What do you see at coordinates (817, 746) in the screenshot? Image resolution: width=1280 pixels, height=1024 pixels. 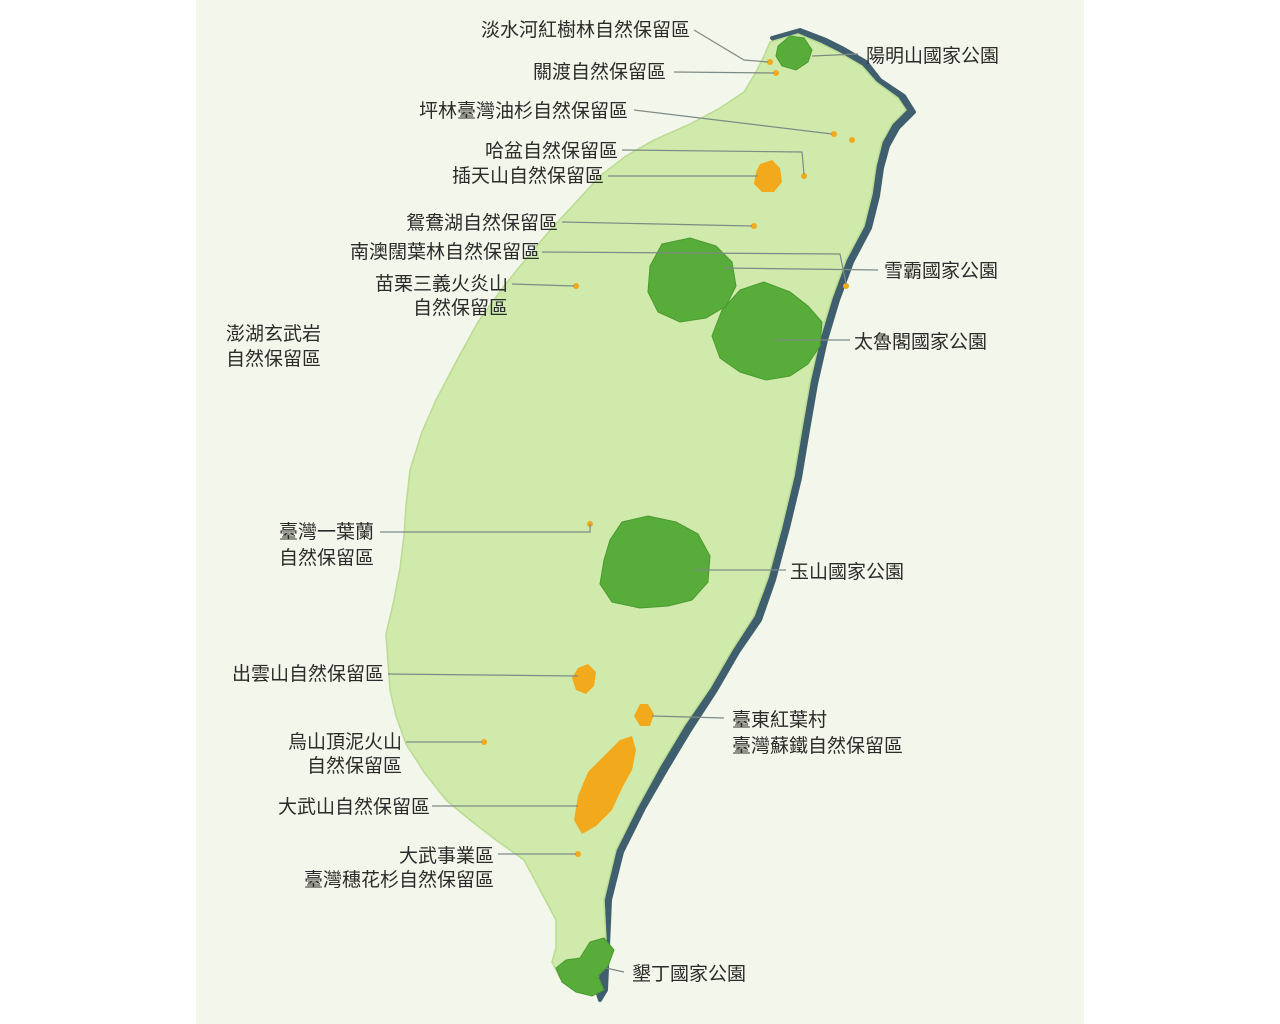 I see `label-hongye-line2: 臺灣蘇鐵自然保留區` at bounding box center [817, 746].